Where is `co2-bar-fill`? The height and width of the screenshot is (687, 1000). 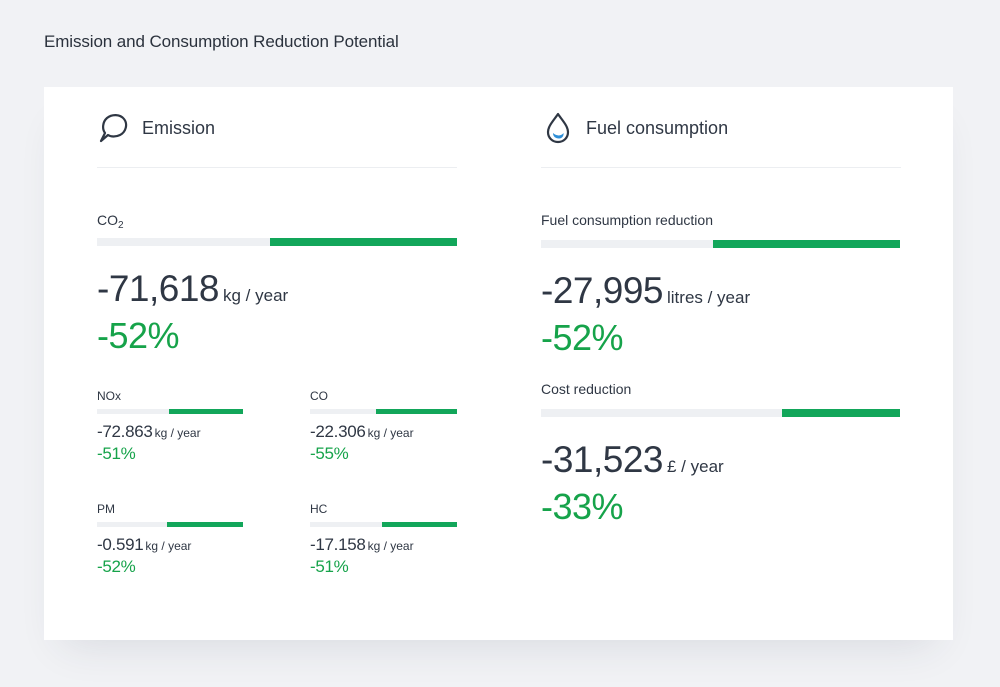 co2-bar-fill is located at coordinates (363, 242).